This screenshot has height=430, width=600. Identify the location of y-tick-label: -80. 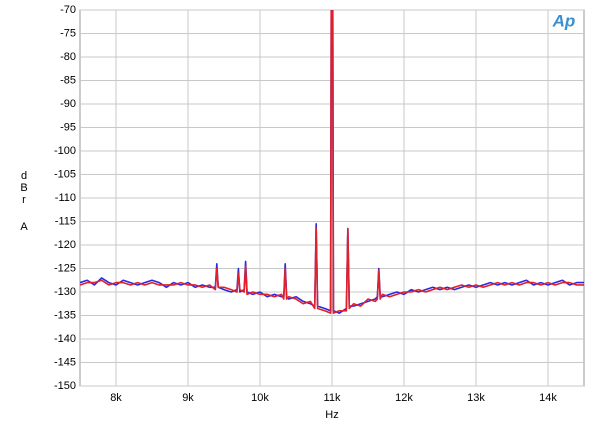
(68, 57).